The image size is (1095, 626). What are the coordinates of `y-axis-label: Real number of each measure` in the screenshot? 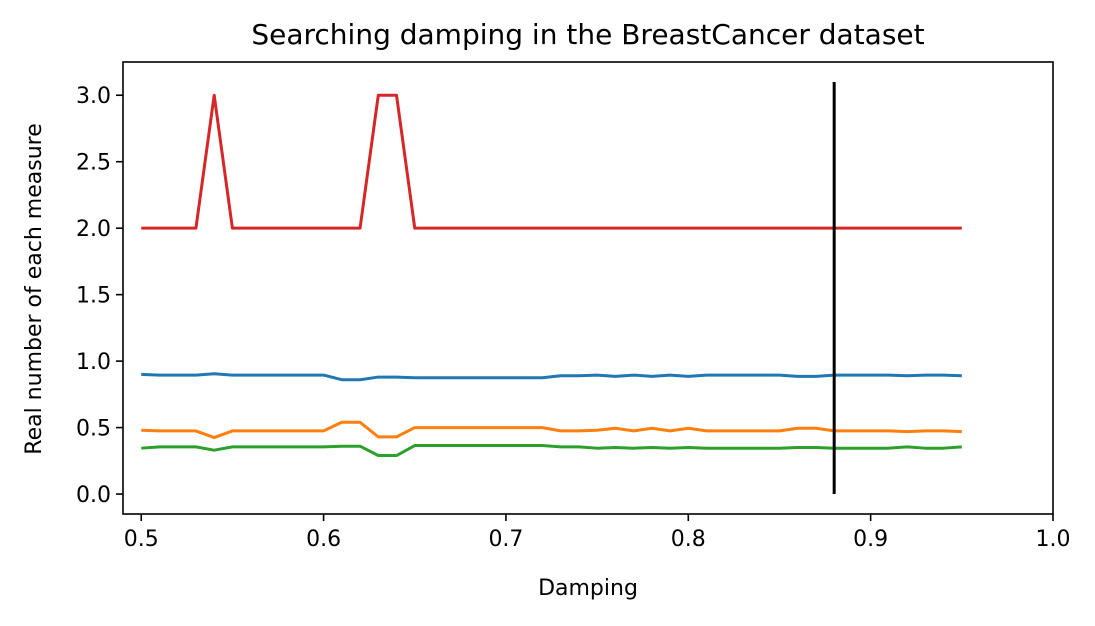 It's located at (34, 288).